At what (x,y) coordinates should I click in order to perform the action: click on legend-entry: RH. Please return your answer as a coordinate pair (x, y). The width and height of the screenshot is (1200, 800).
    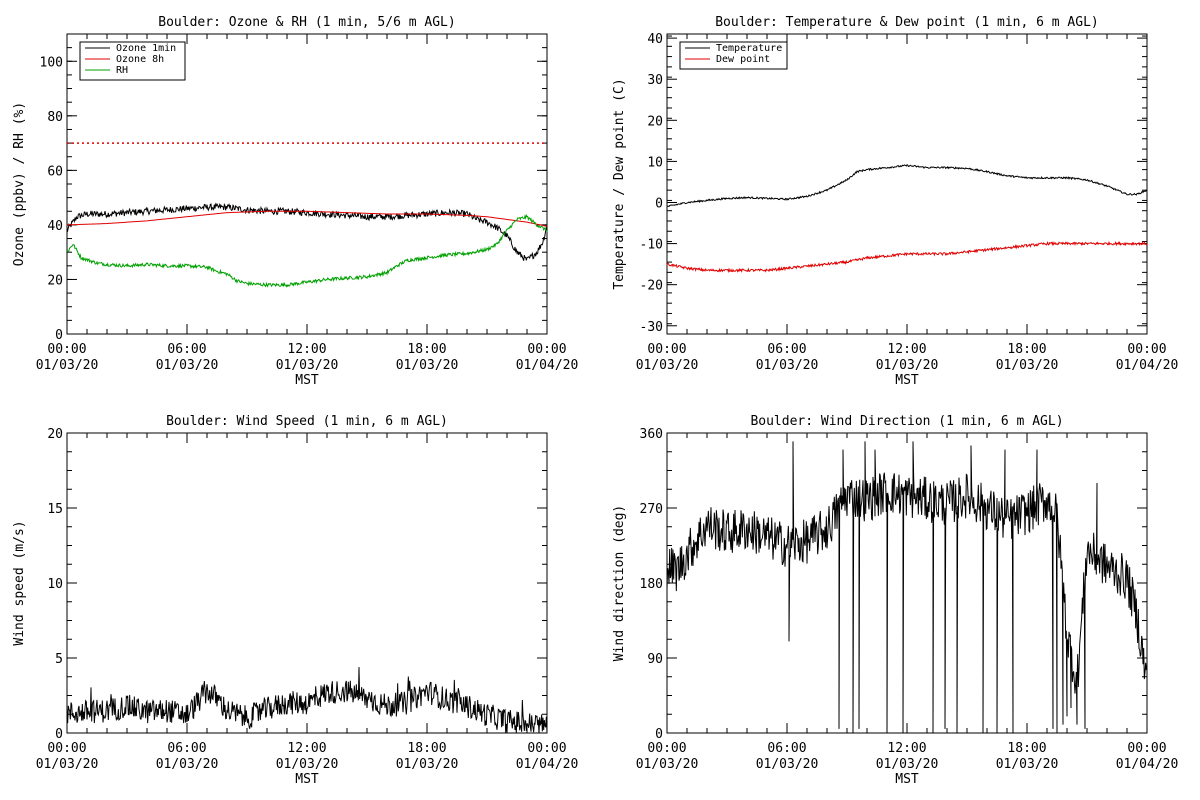
    Looking at the image, I should click on (122, 70).